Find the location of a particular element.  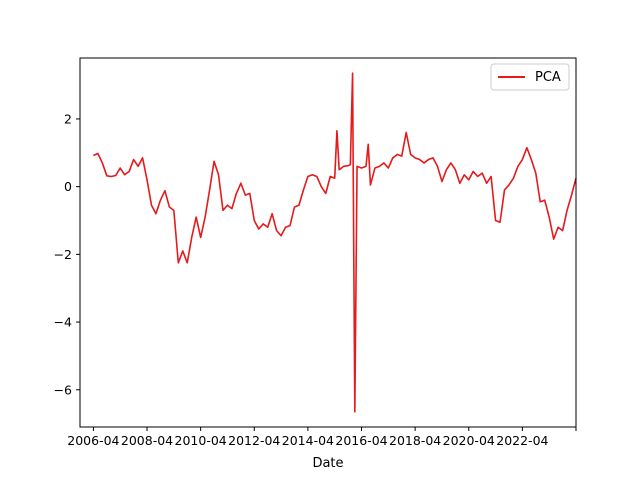

x-tick-label: 2012-04 is located at coordinates (254, 440).